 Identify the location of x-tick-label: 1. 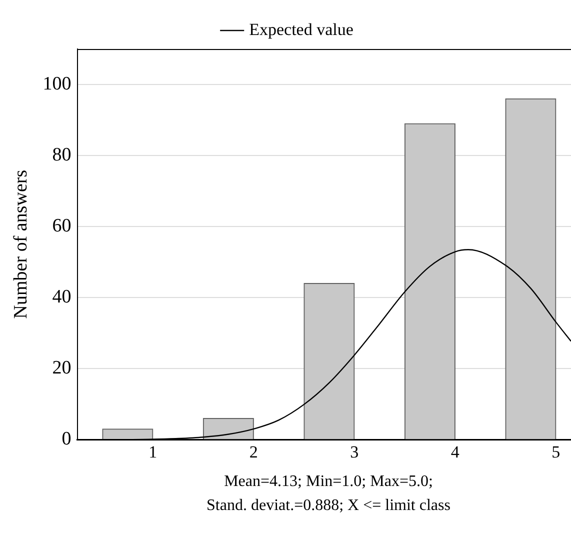
(153, 452).